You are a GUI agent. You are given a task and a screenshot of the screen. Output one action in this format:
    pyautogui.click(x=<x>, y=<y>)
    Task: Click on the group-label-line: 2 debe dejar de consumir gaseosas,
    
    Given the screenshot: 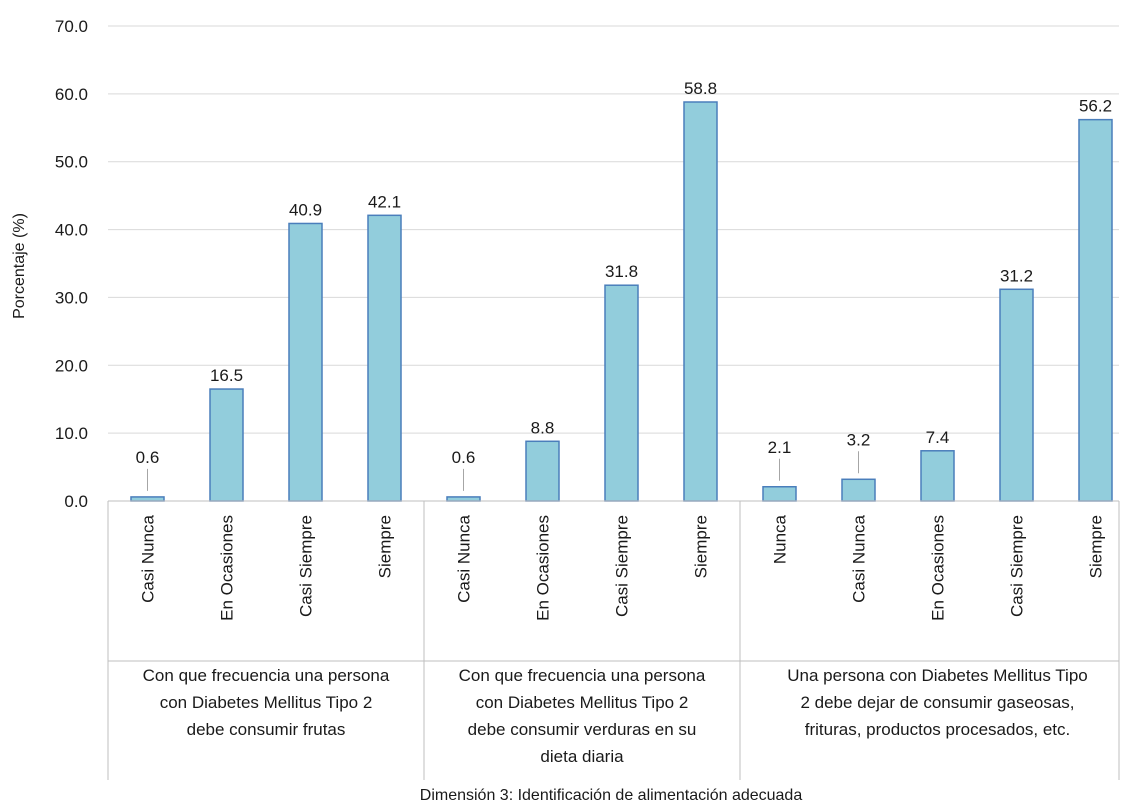 What is the action you would take?
    pyautogui.click(x=937, y=702)
    